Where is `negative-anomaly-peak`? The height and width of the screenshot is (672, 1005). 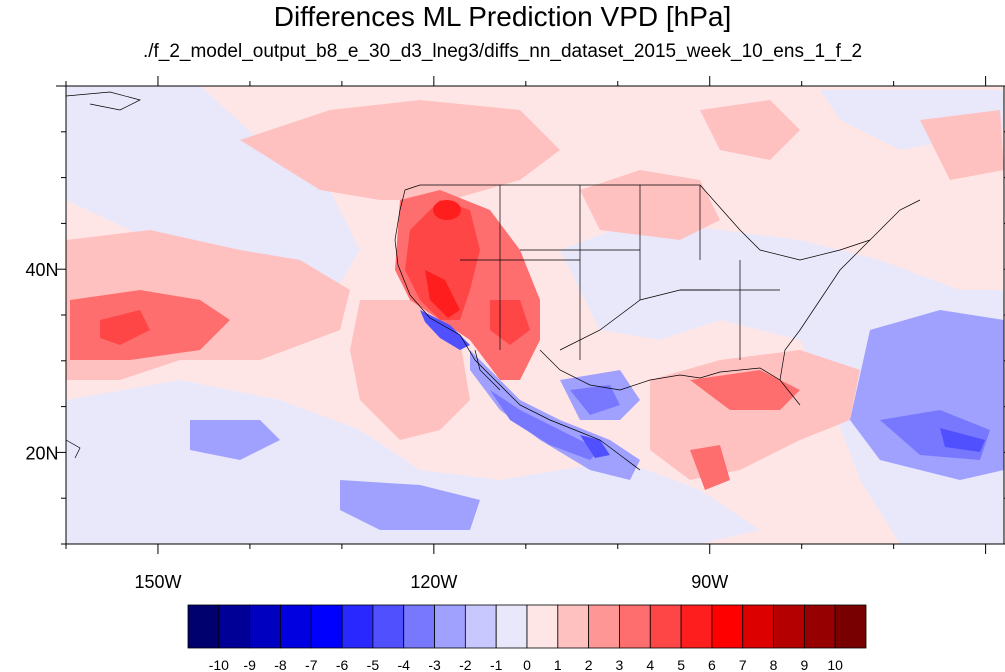 negative-anomaly-peak is located at coordinates (702, 384).